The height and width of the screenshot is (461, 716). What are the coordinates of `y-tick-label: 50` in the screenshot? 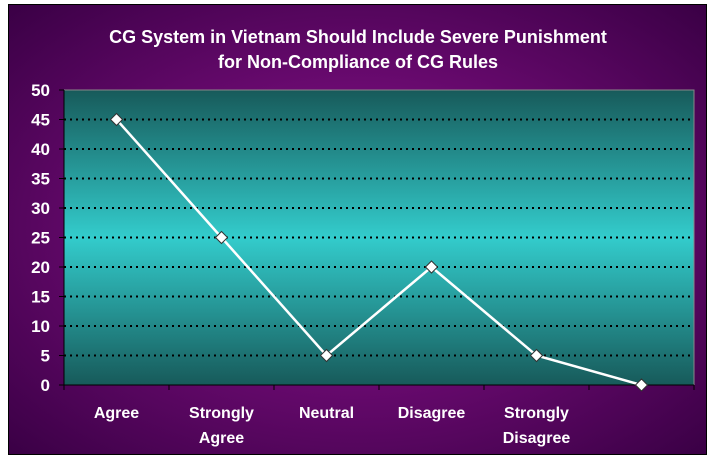 It's located at (40, 90).